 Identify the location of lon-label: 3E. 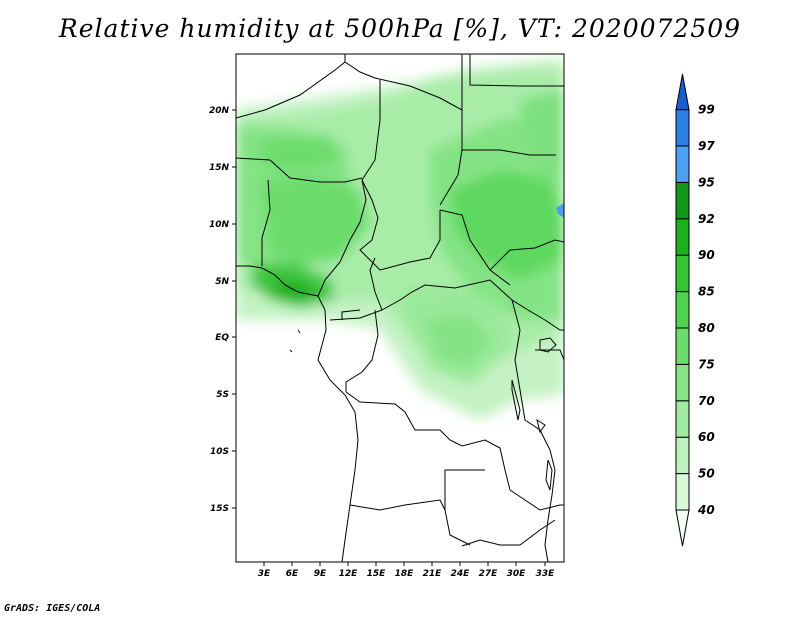
(264, 574).